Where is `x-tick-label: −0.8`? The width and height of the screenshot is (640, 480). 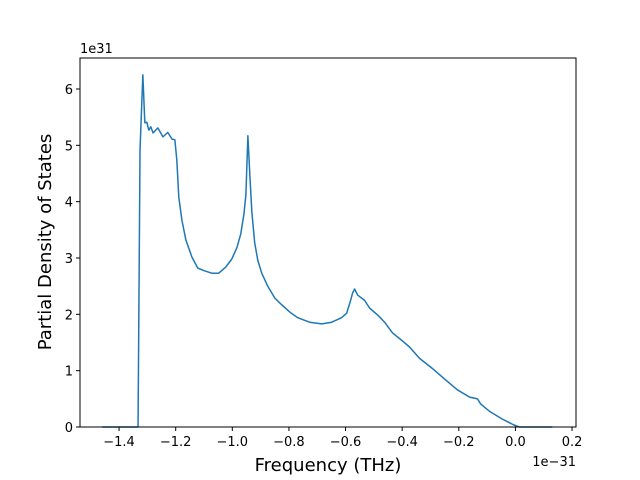
x-tick-label: −0.8 is located at coordinates (289, 442).